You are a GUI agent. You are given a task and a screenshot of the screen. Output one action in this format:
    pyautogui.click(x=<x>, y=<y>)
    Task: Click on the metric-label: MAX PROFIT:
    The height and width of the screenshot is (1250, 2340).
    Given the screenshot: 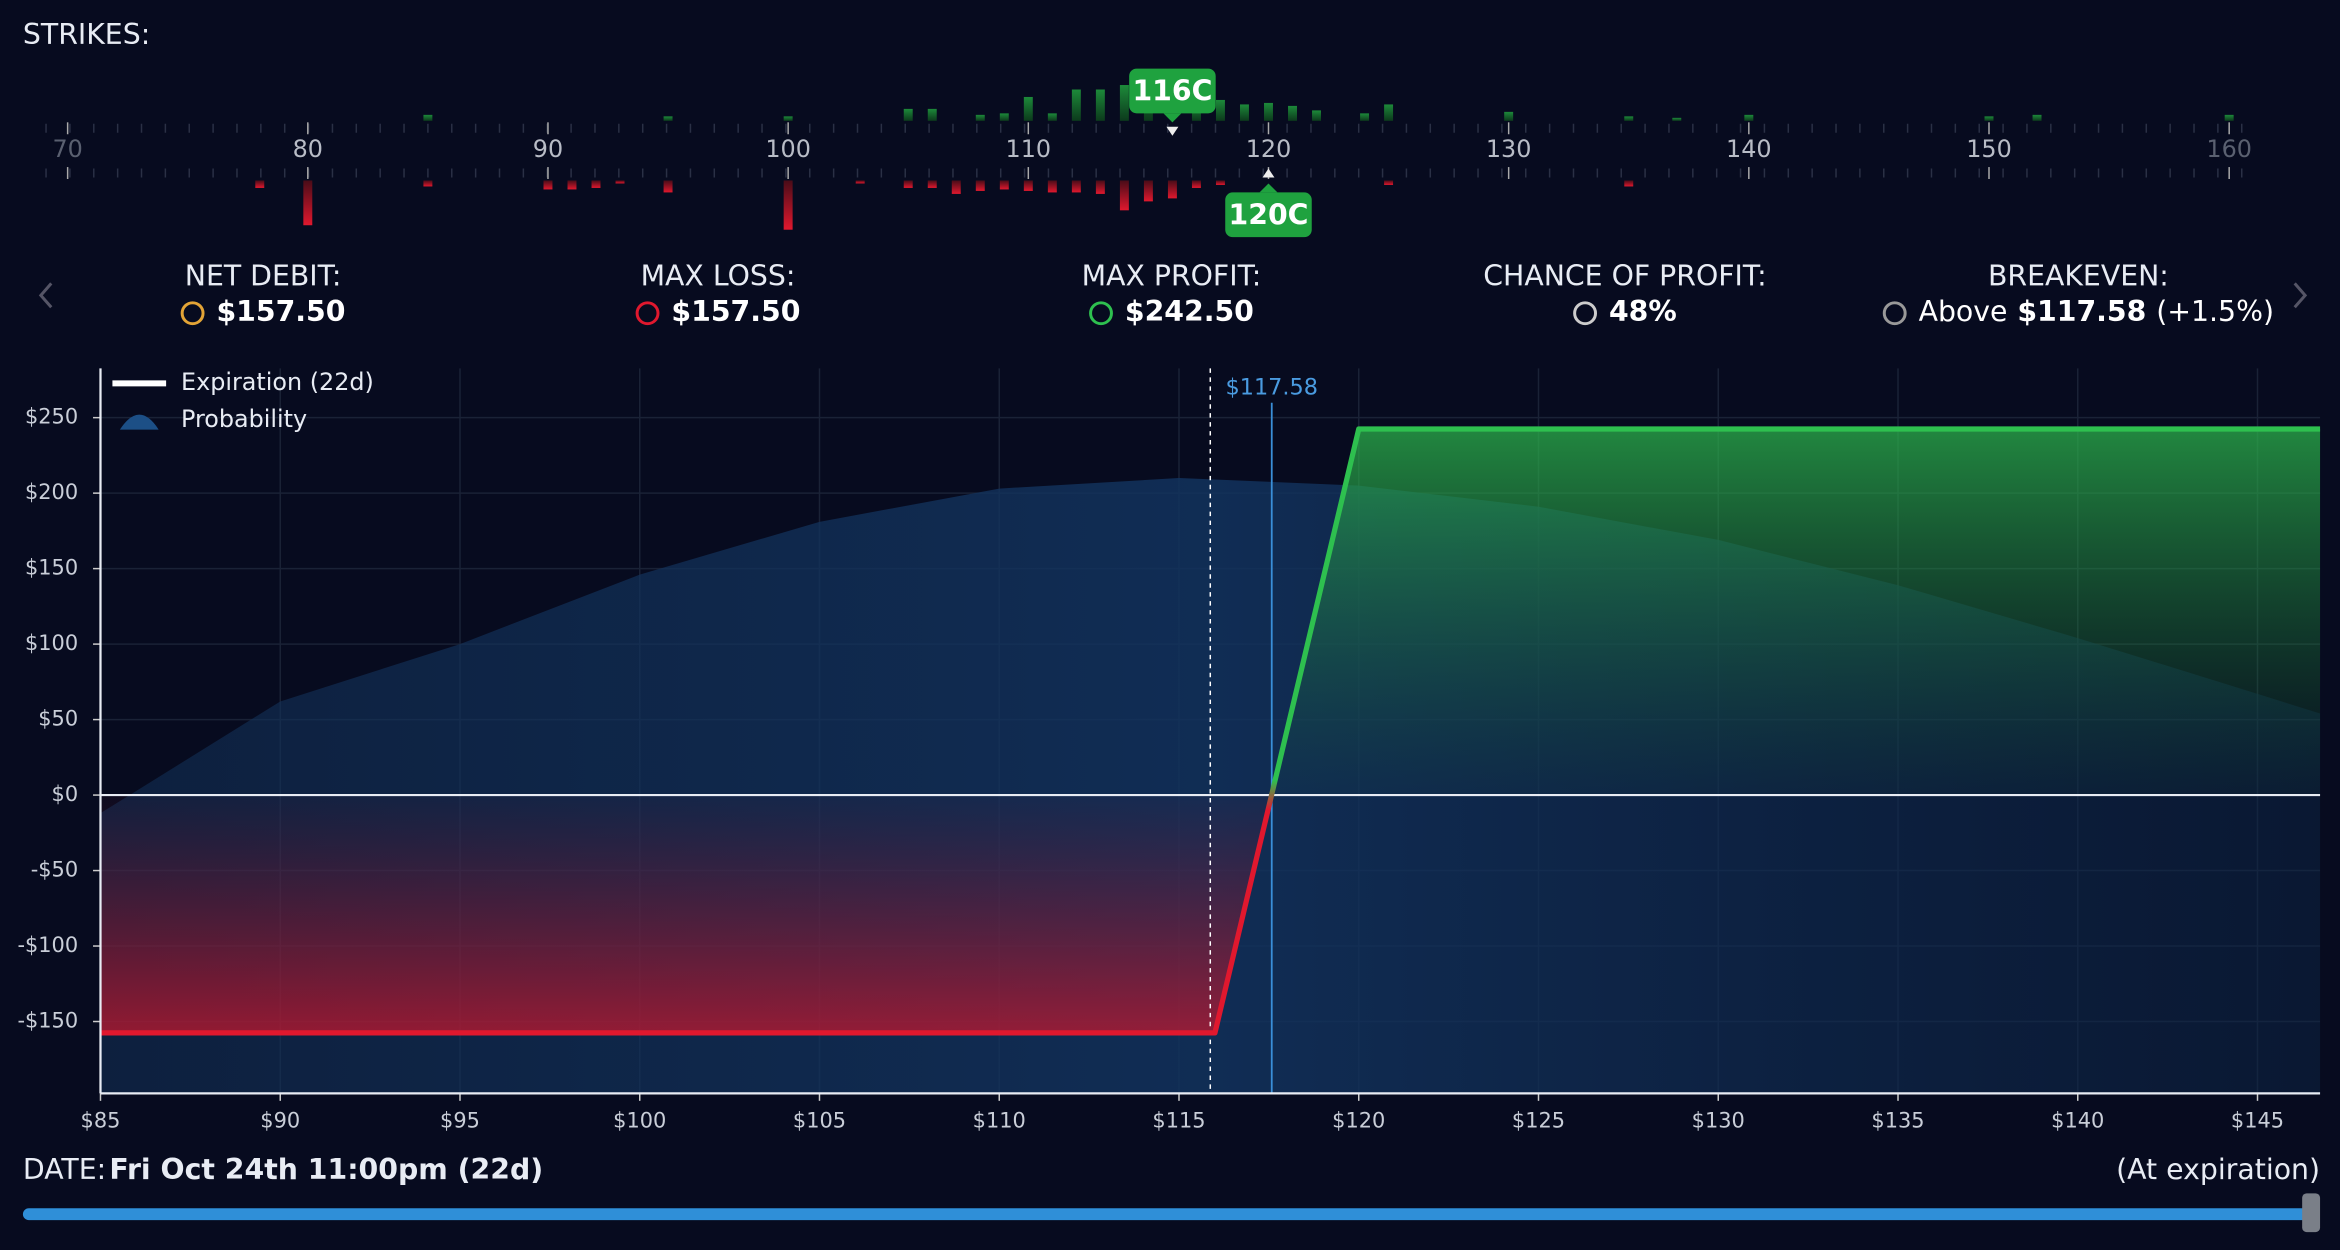 What is the action you would take?
    pyautogui.click(x=1172, y=275)
    